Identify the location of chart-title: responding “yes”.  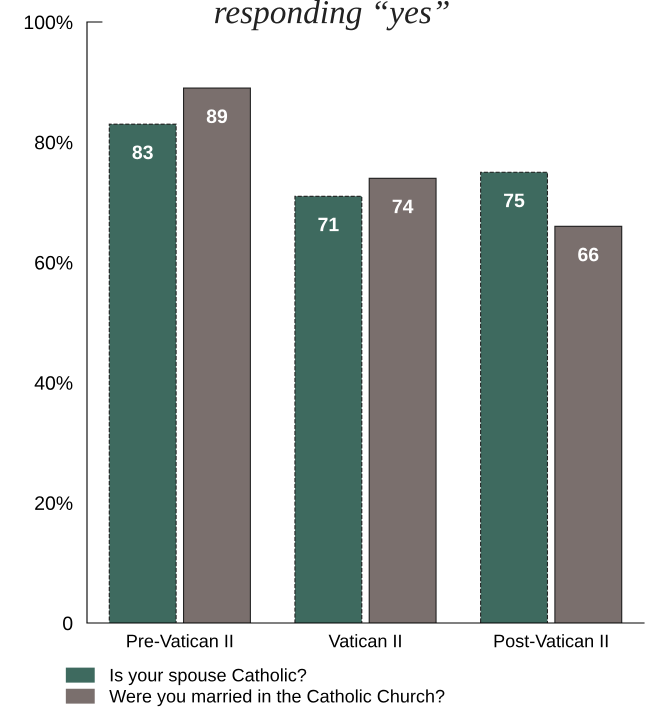
(331, 15).